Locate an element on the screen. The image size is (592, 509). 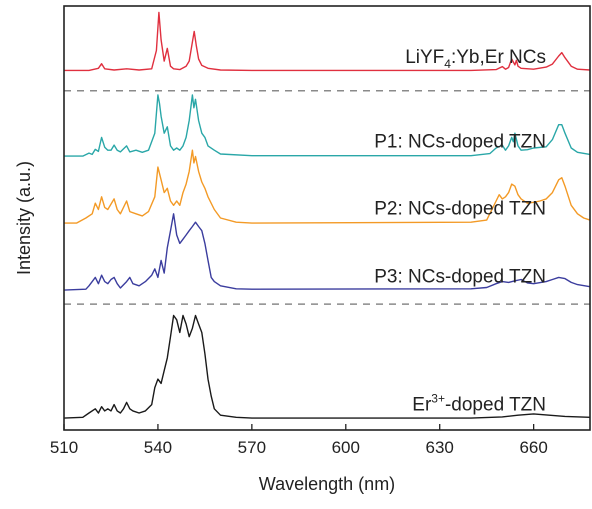
x-axis-label: Wavelength (nm) is located at coordinates (327, 484).